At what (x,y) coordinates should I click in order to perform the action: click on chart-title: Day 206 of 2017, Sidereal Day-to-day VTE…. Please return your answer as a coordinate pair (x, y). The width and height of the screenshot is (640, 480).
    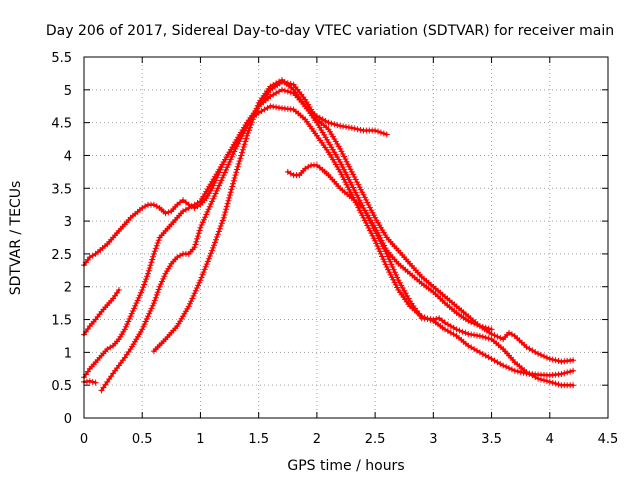
    Looking at the image, I should click on (330, 31).